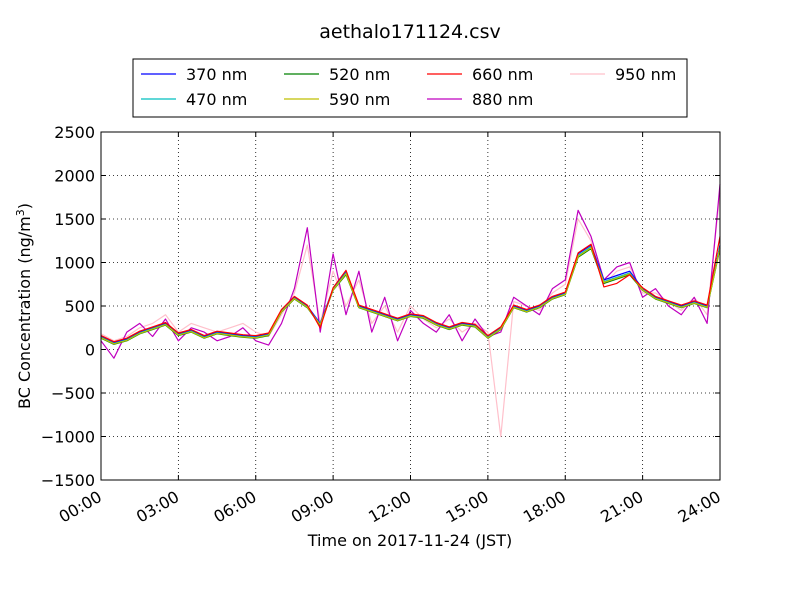 This screenshot has width=800, height=600. I want to click on y-axis-label-main: BC Concentration (ng/m, so click(24, 312).